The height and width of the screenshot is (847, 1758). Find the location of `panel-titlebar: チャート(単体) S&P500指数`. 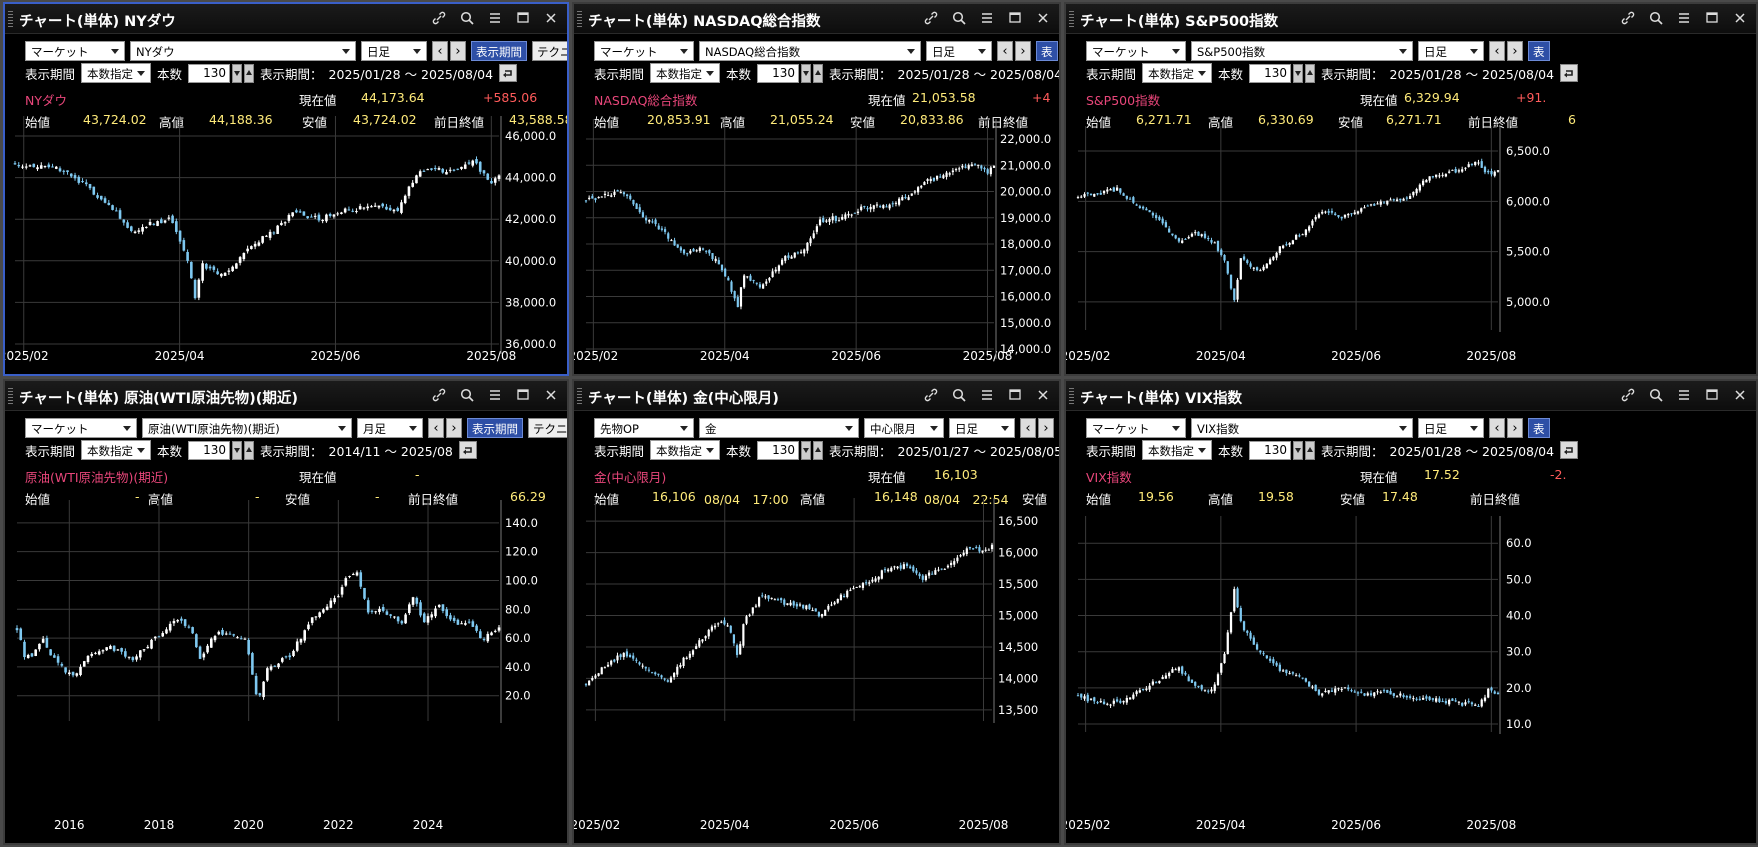

panel-titlebar: チャート(単体) S&P500指数 is located at coordinates (1411, 19).